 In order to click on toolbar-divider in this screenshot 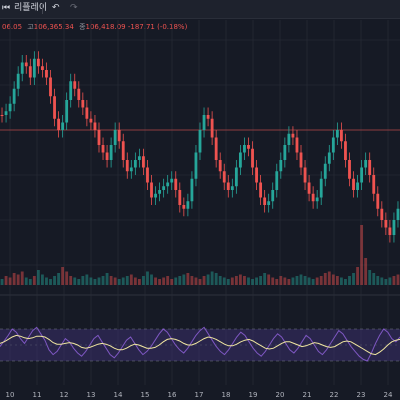, I will do `click(42, 8)`.